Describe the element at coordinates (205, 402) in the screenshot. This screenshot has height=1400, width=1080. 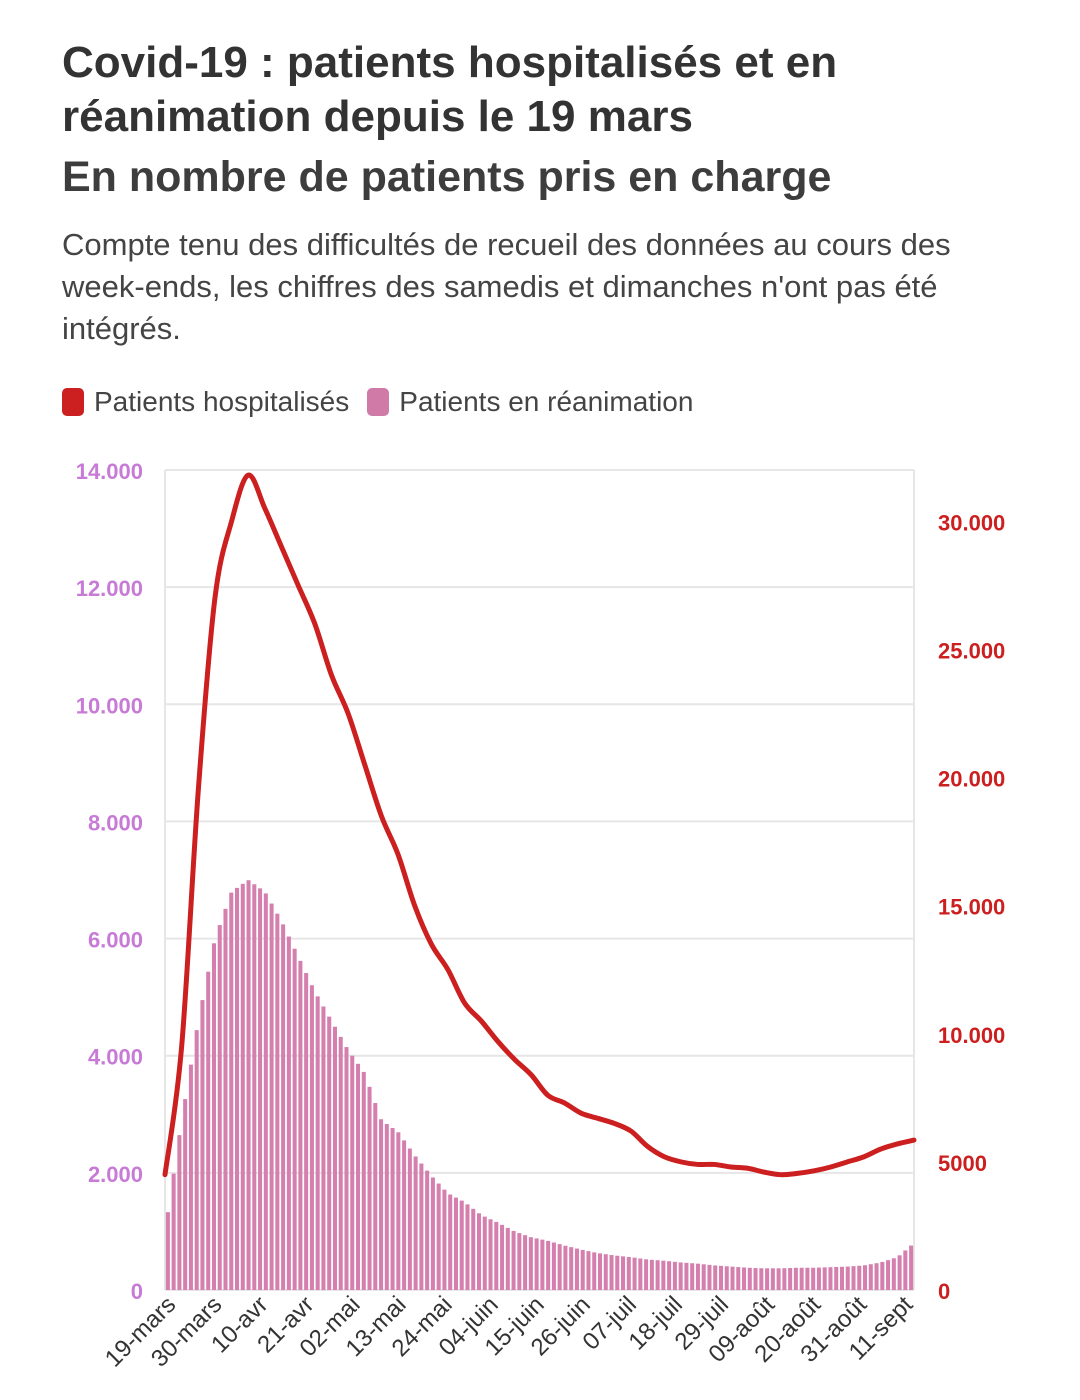
I see `legend-item-hospitalises: Patients hospitalisés` at that location.